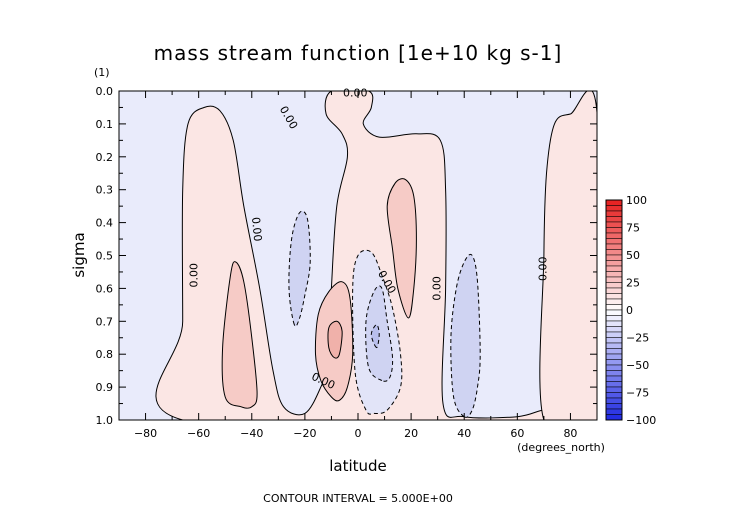 Image resolution: width=752 pixels, height=532 pixels. What do you see at coordinates (105, 256) in the screenshot?
I see `y-tick-label: 0.5` at bounding box center [105, 256].